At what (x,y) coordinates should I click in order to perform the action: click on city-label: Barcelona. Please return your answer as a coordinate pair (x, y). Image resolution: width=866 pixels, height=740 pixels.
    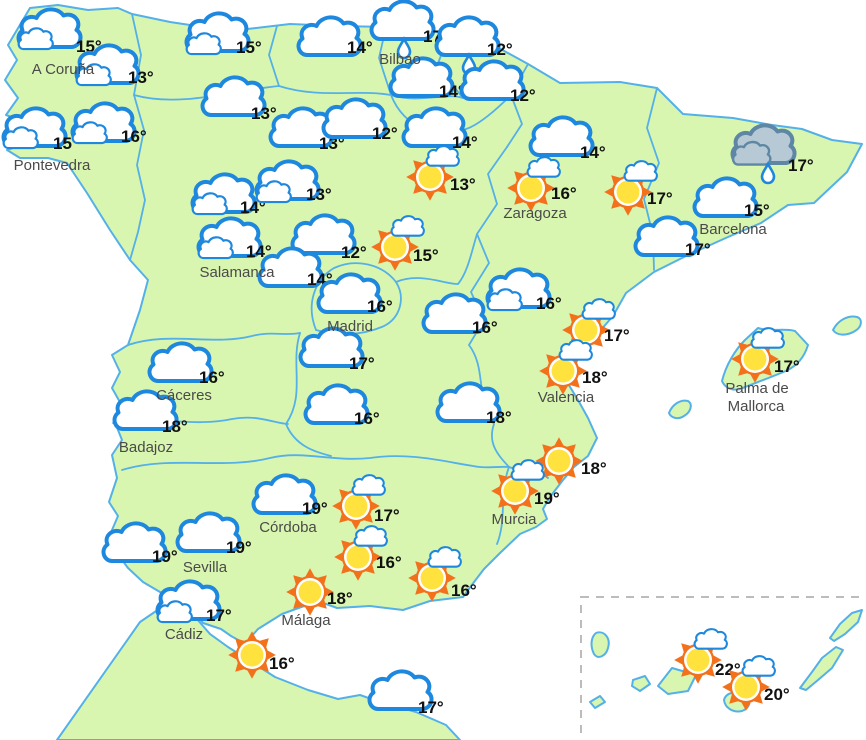
    Looking at the image, I should click on (733, 229).